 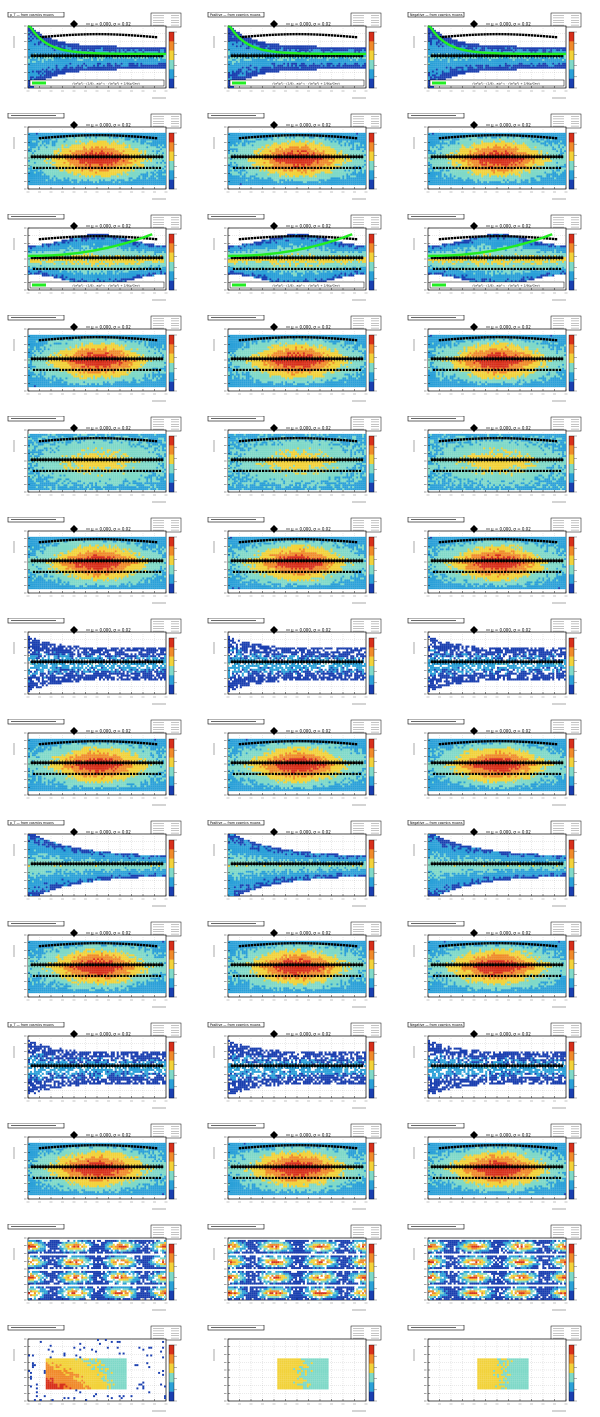 I want to click on plot-panel-r12-c0, so click(x=96, y=1270).